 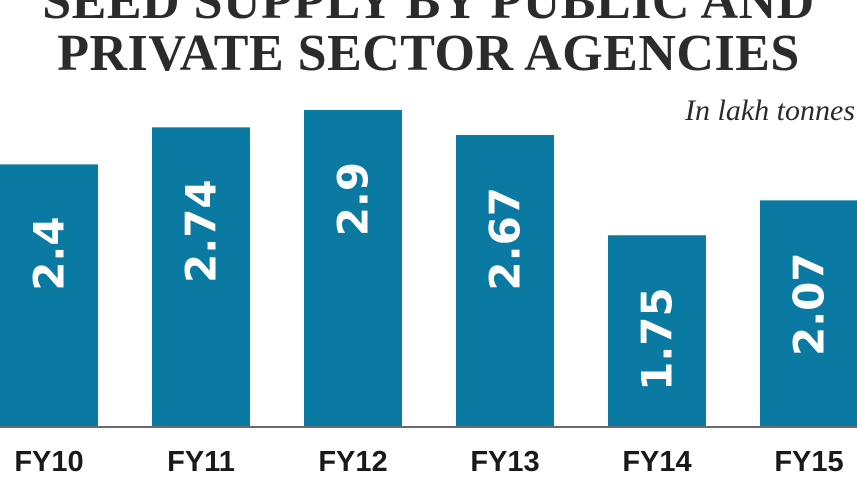 What do you see at coordinates (49, 253) in the screenshot?
I see `bar-value-label-fy10: 2.4` at bounding box center [49, 253].